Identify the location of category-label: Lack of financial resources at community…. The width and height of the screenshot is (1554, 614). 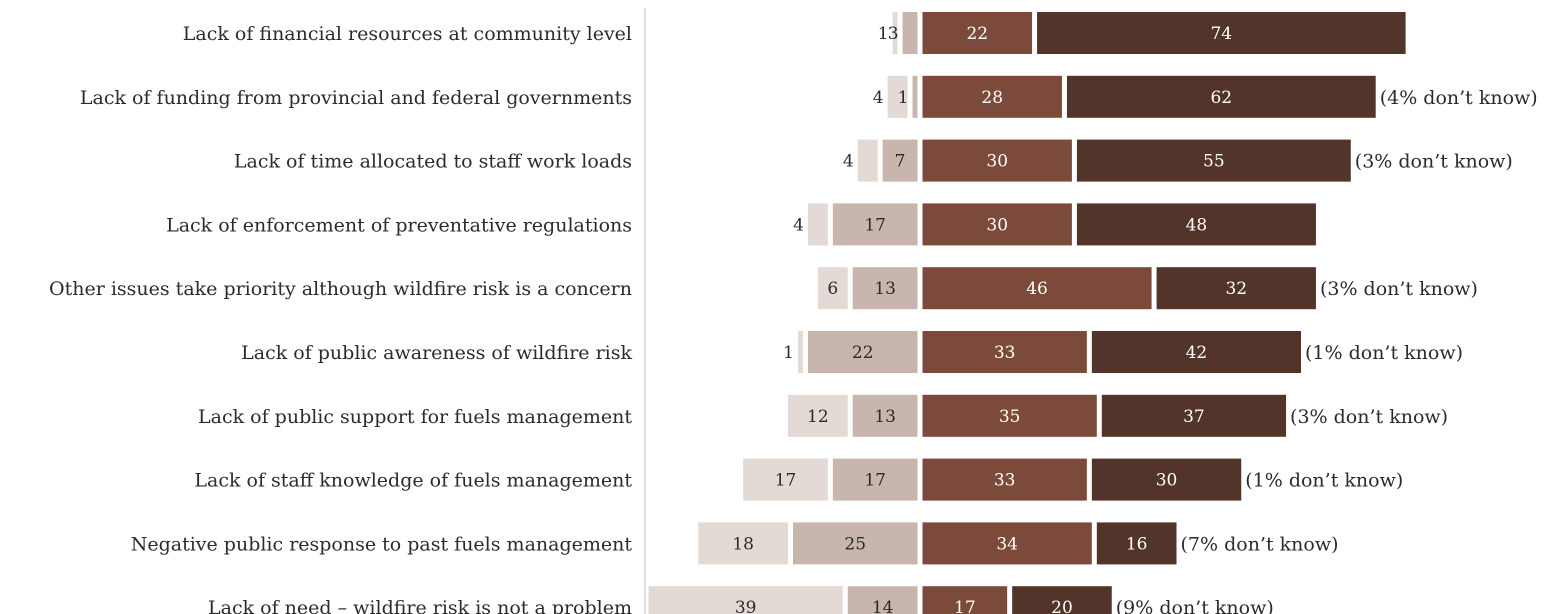
(407, 34).